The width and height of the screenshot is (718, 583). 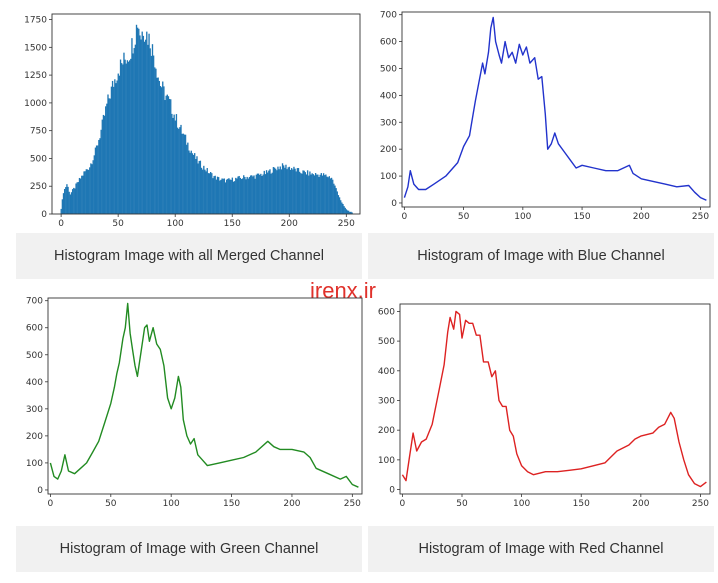 What do you see at coordinates (232, 224) in the screenshot?
I see `x-tick-label: 150` at bounding box center [232, 224].